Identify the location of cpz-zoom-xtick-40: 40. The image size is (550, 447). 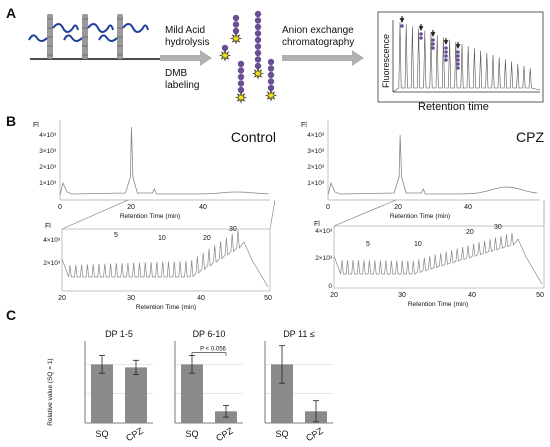
(472, 295).